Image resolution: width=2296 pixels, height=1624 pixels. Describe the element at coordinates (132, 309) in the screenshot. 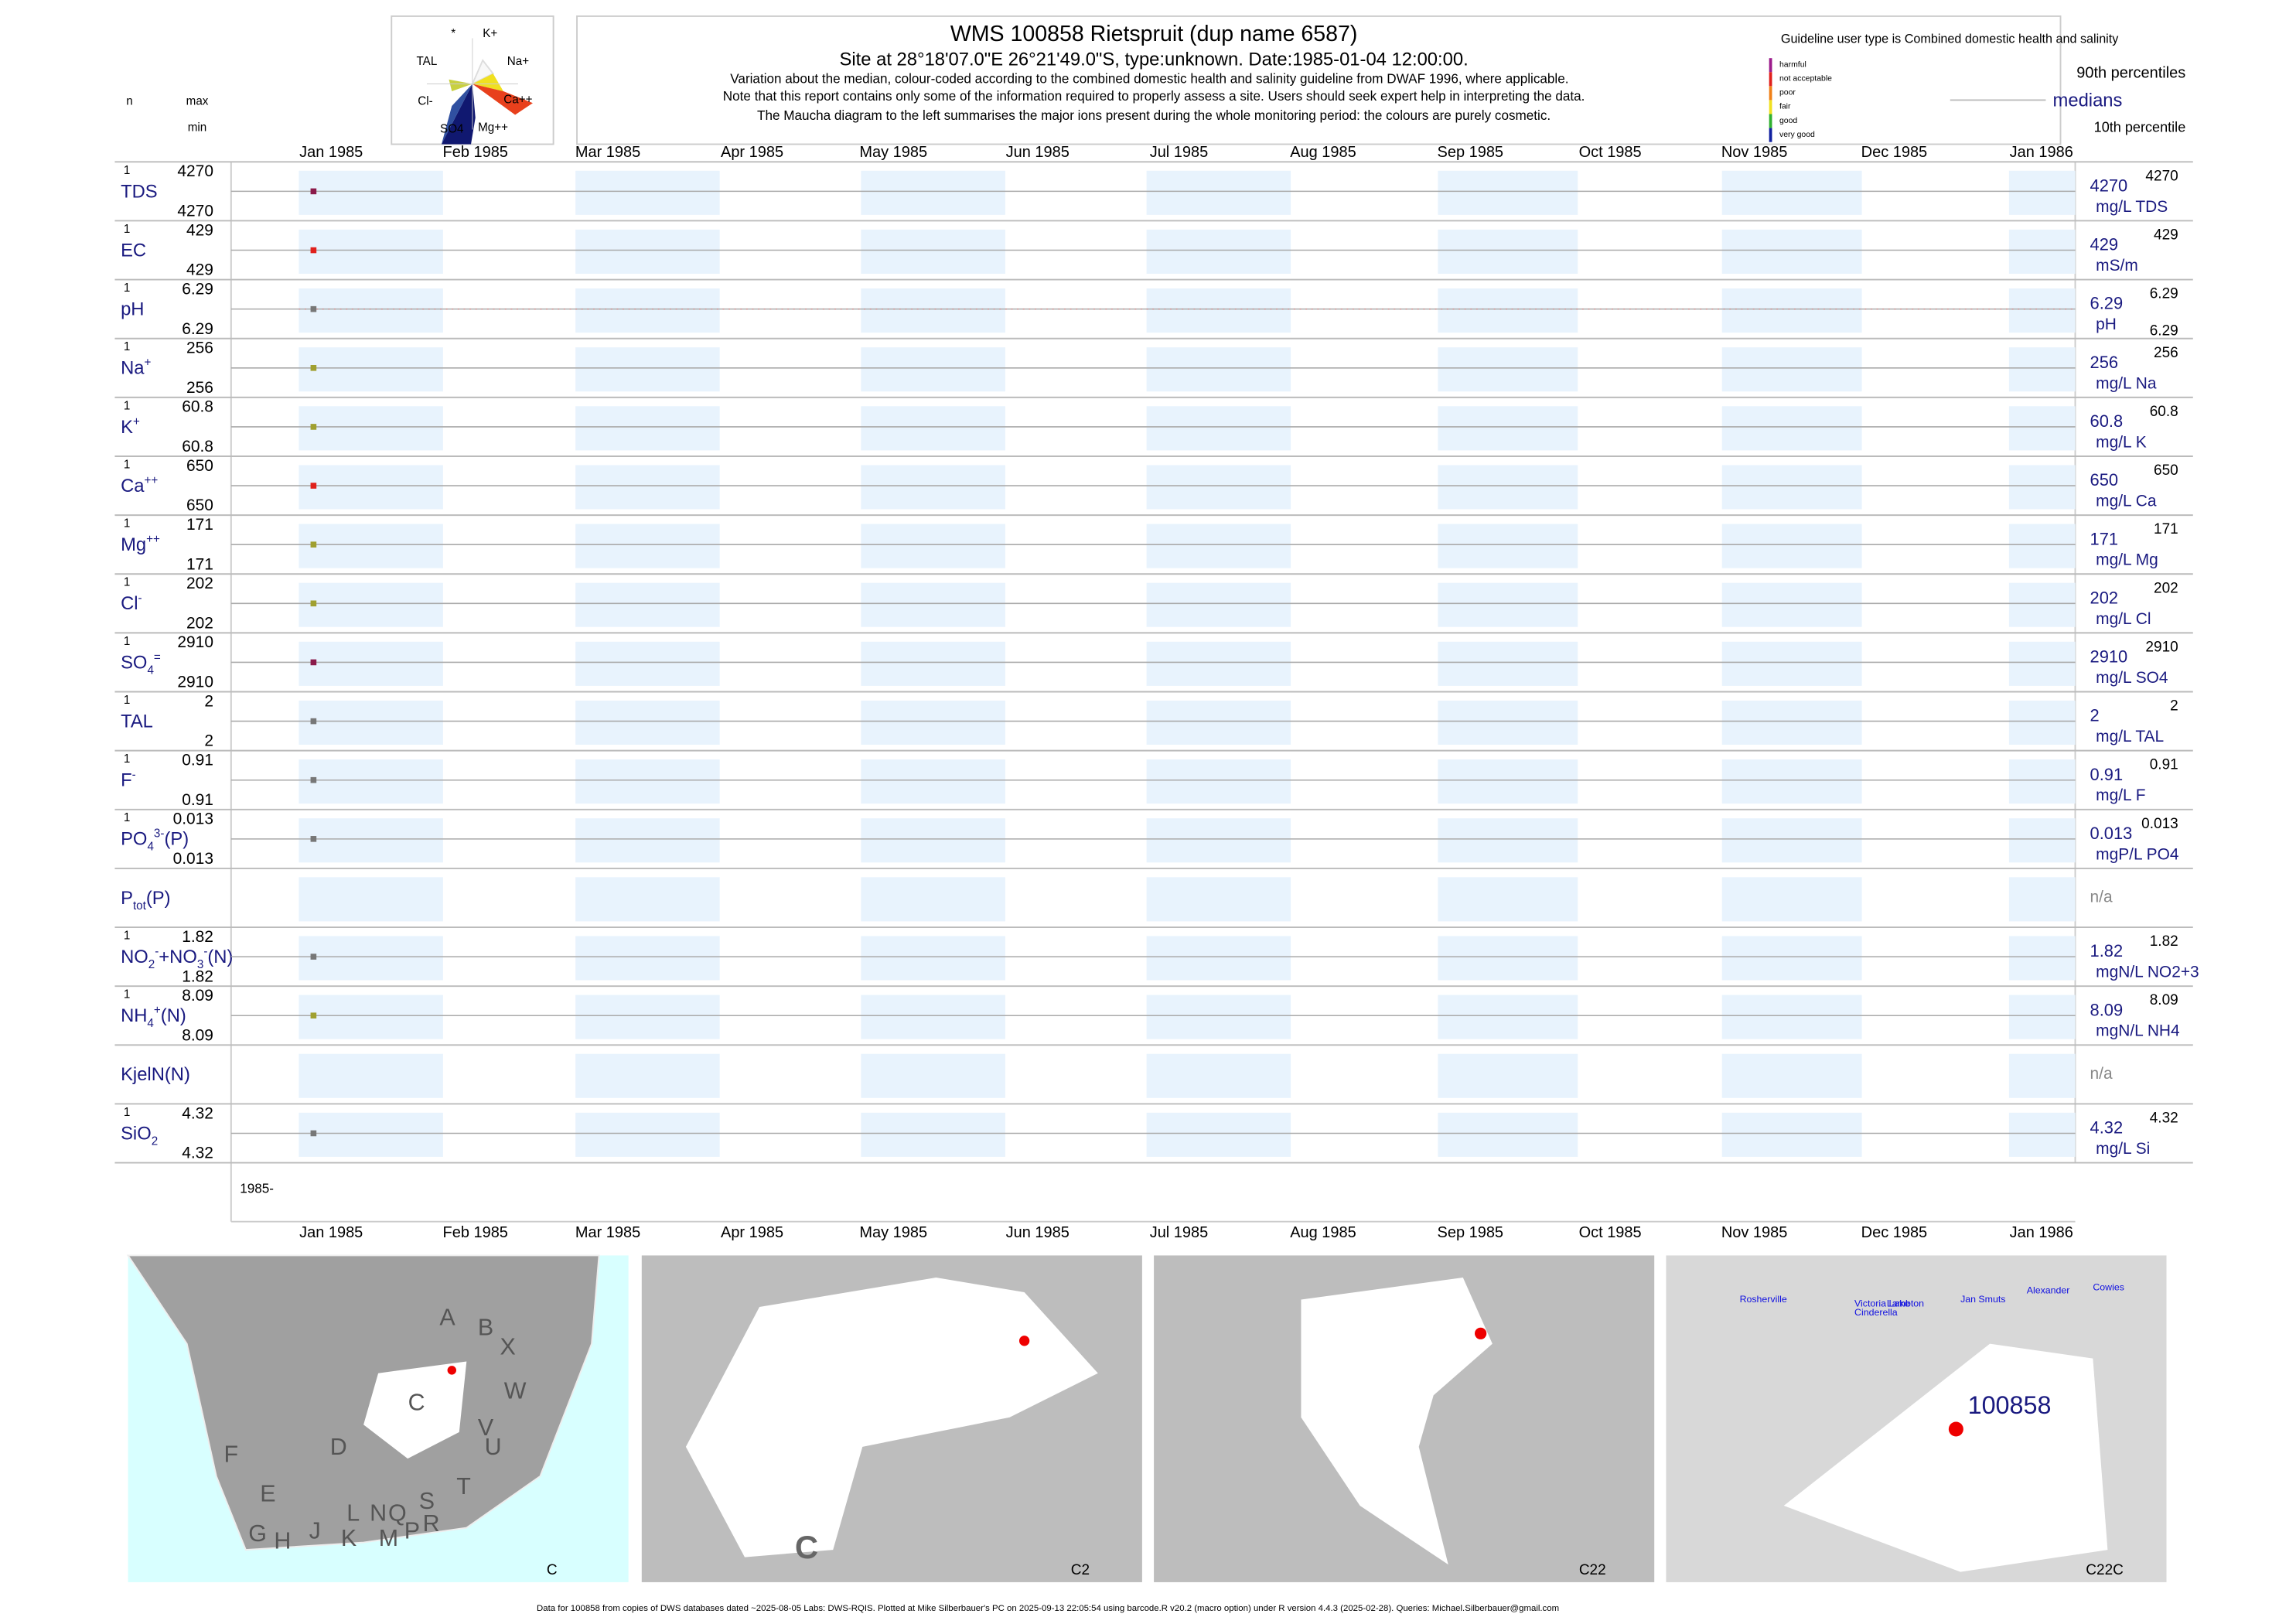

I see `parameter-label: pH` at that location.